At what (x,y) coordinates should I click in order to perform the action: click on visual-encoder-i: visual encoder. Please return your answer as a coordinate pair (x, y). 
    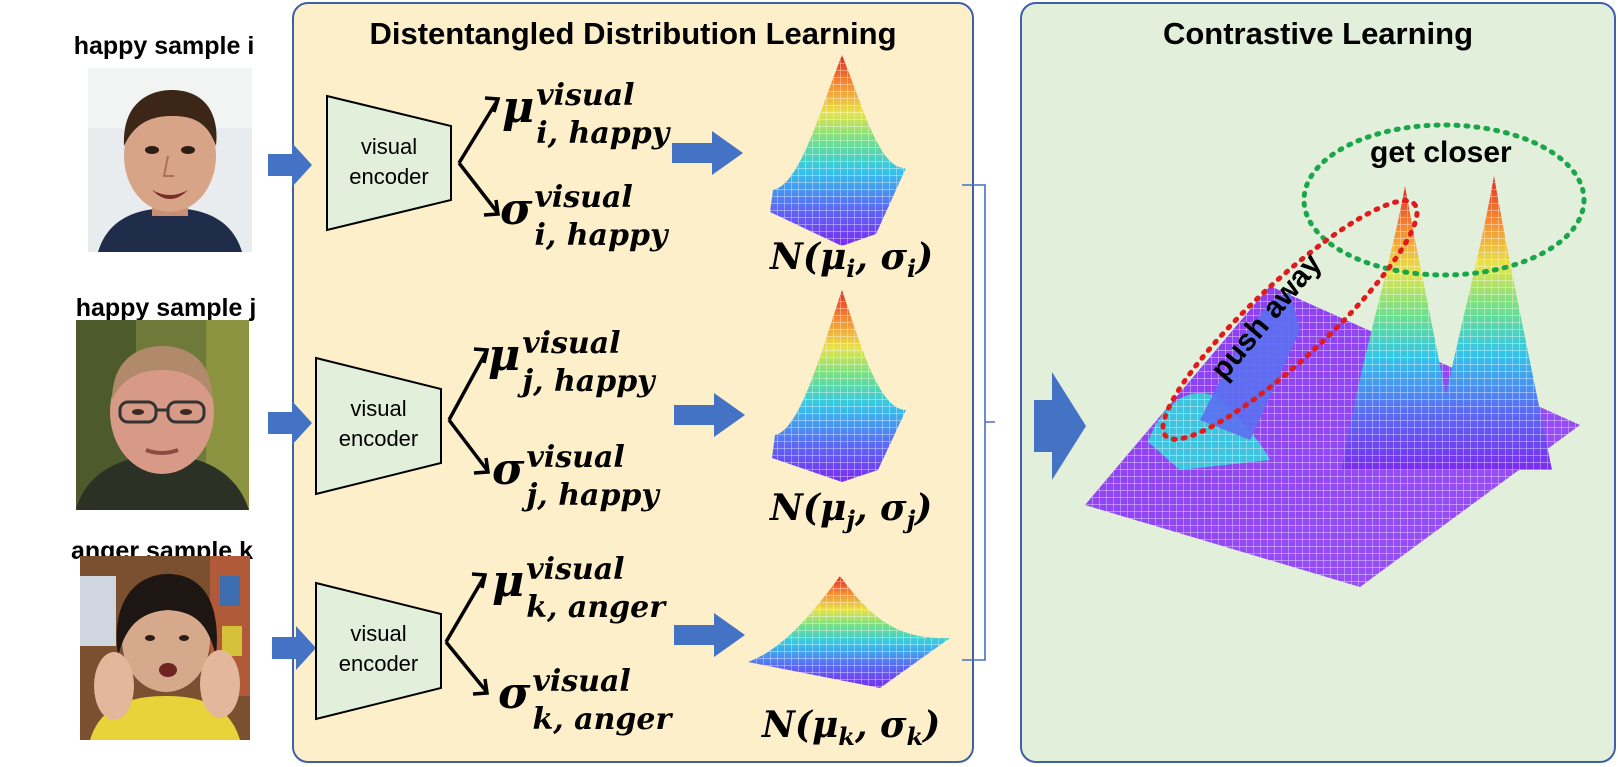
    Looking at the image, I should click on (389, 164).